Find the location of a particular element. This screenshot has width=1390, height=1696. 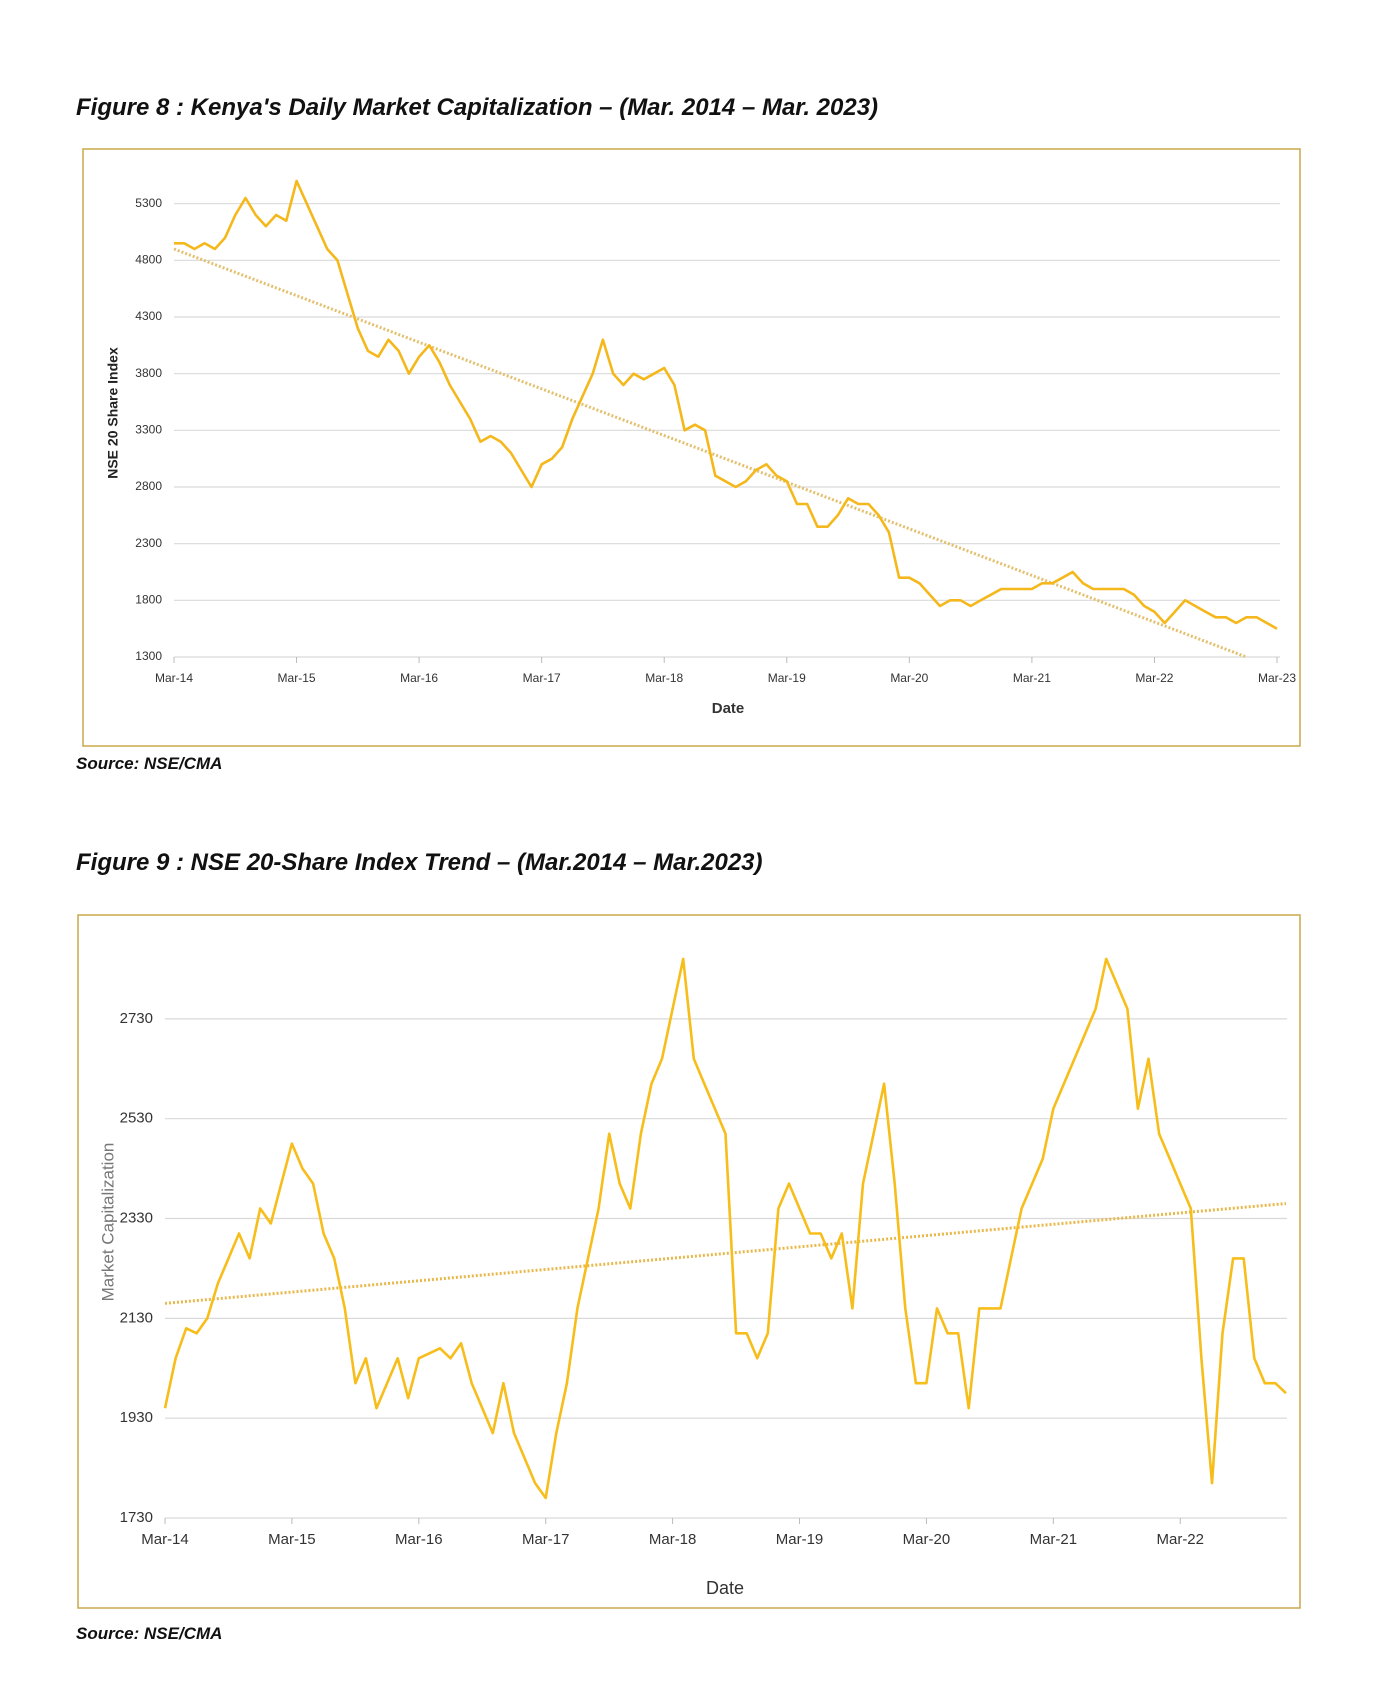

y-tick-label: 2530 is located at coordinates (136, 1118).